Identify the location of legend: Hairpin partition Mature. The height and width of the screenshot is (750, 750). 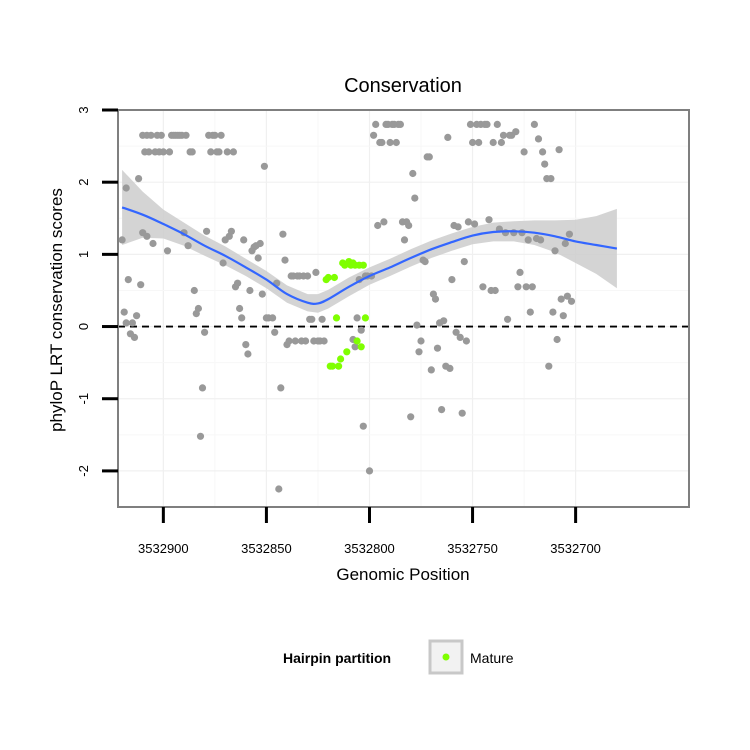
(398, 657).